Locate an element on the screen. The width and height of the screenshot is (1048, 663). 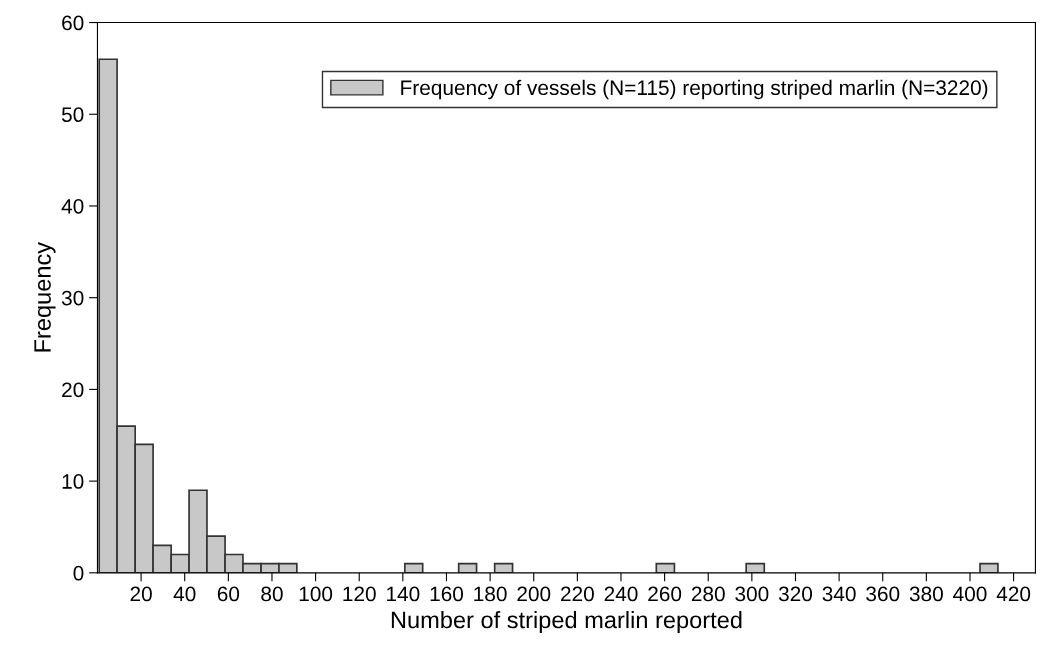
x-tick-label: 260 is located at coordinates (665, 594).